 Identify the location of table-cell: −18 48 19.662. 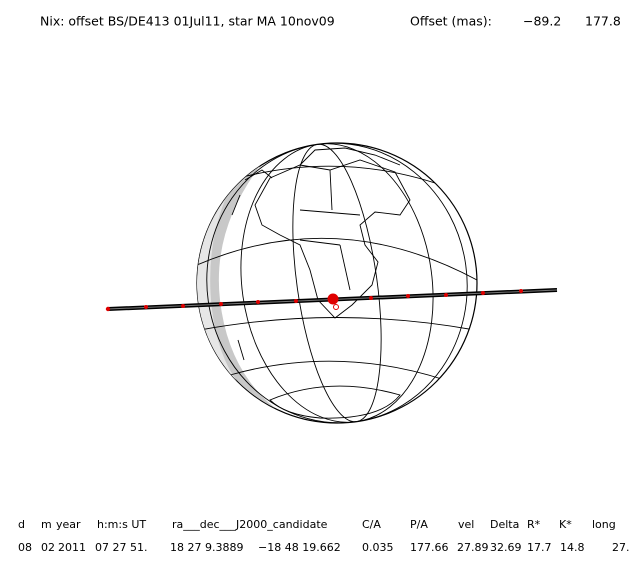
(299, 547).